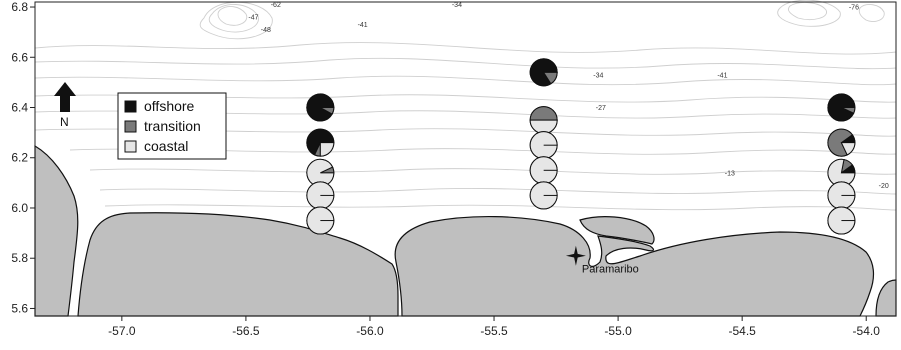 This screenshot has height=350, width=901. Describe the element at coordinates (370, 331) in the screenshot. I see `x-tick-label: -56.0` at that location.